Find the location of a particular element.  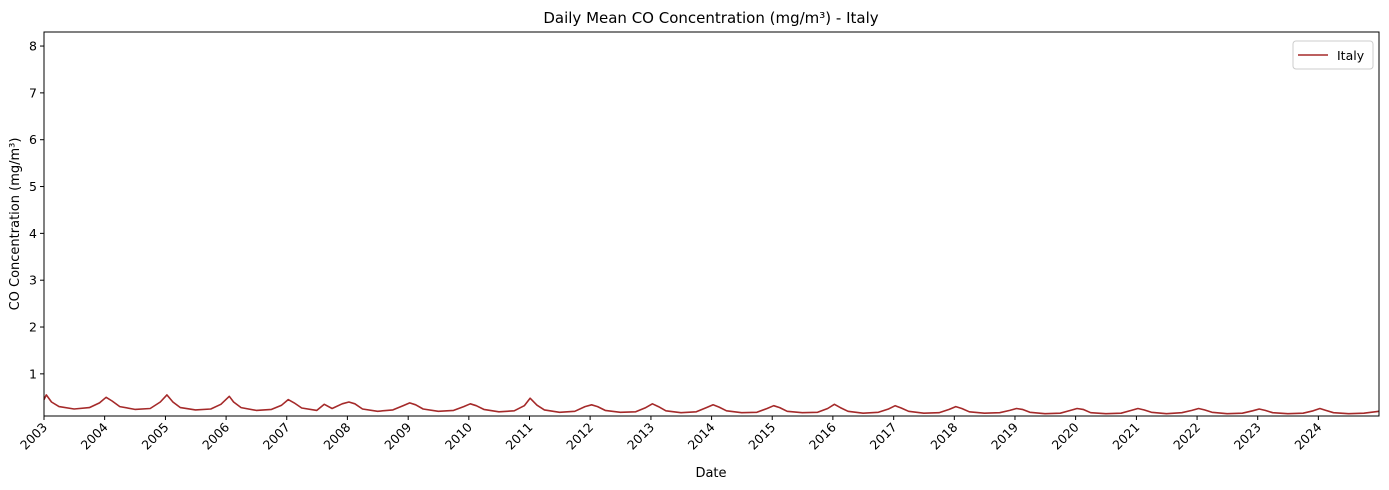

x-tick-label: 2019 is located at coordinates (1004, 435).